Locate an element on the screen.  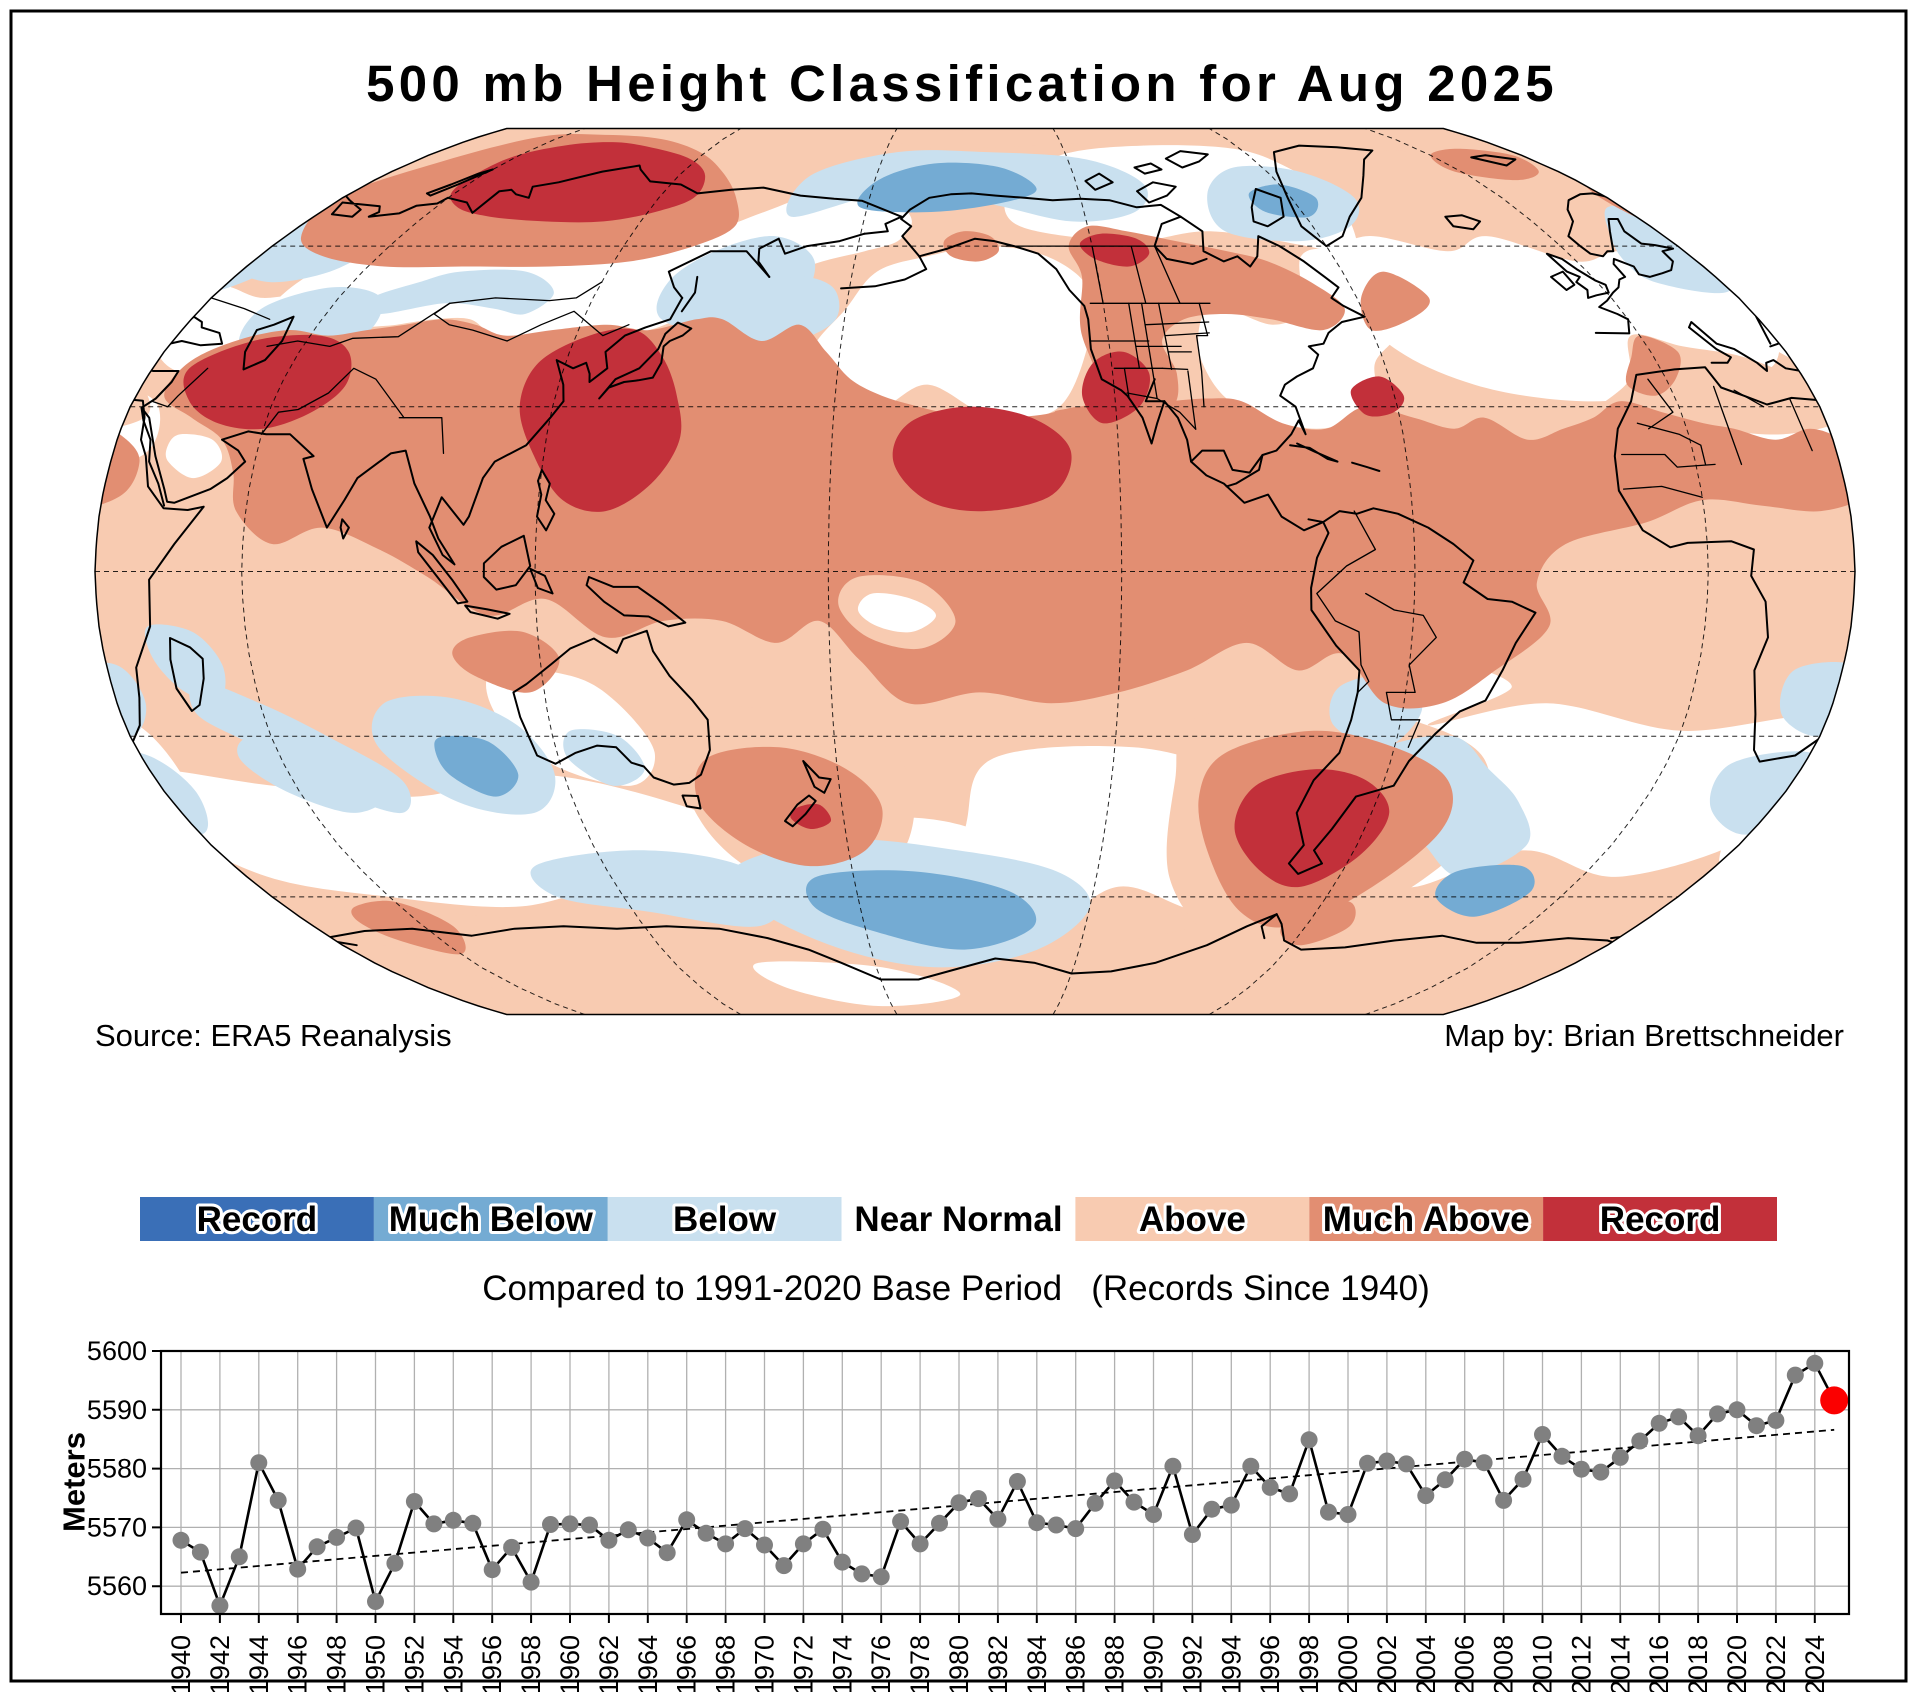
svg-text: 1976 is located at coordinates (881, 1663).